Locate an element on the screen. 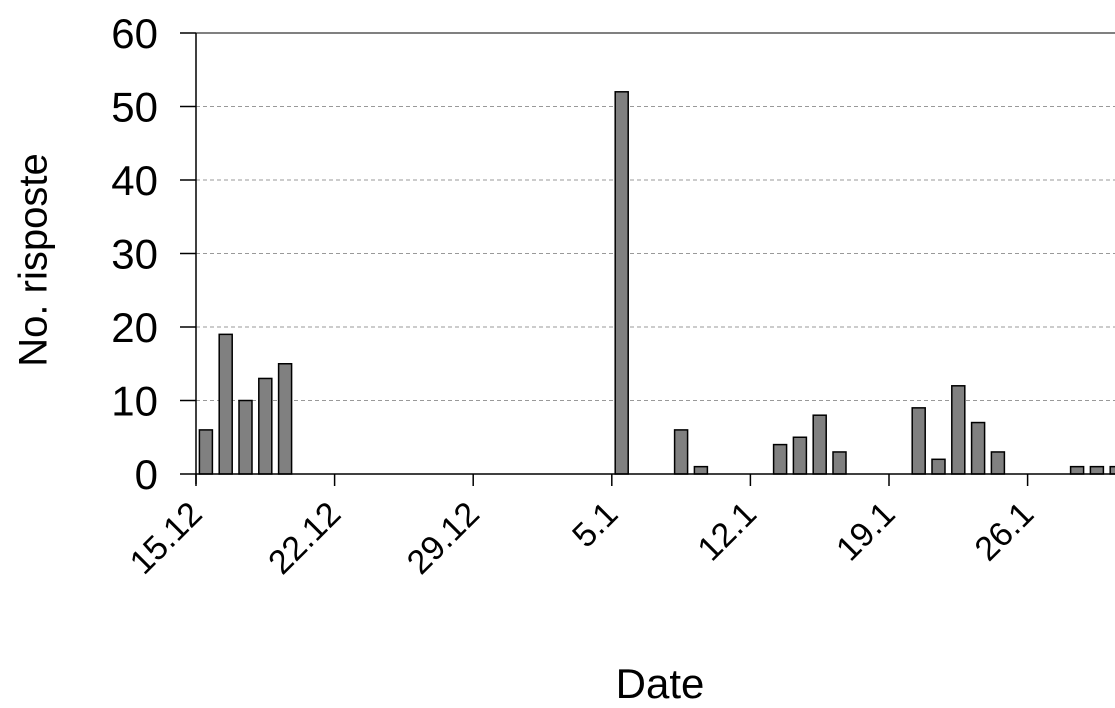 This screenshot has width=1115, height=708. x-tick-label: 12.1 is located at coordinates (727, 532).